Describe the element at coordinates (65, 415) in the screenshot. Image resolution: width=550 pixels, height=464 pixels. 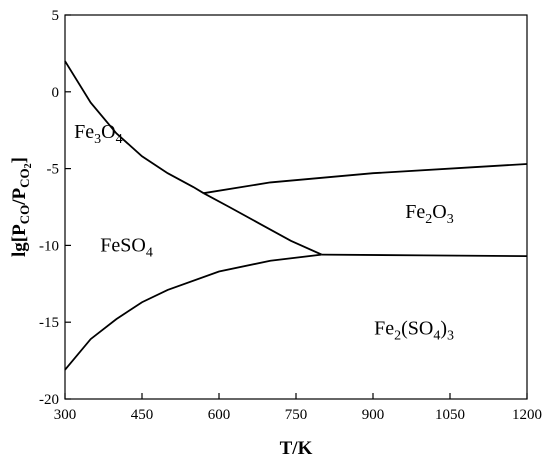
I see `x-tick-label: 300` at that location.